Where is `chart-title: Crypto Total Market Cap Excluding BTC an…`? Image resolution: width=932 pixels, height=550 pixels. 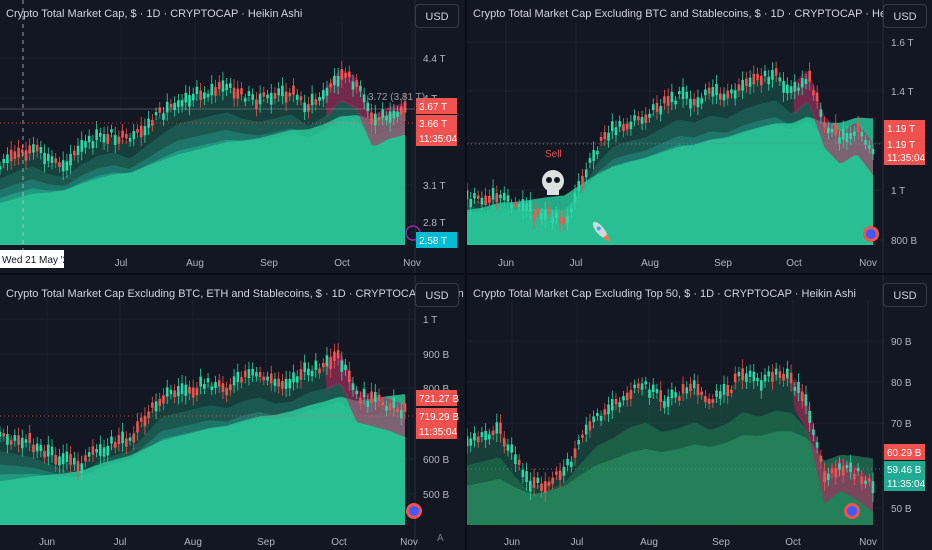
chart-title: Crypto Total Market Cap Excluding BTC an… is located at coordinates (700, 14).